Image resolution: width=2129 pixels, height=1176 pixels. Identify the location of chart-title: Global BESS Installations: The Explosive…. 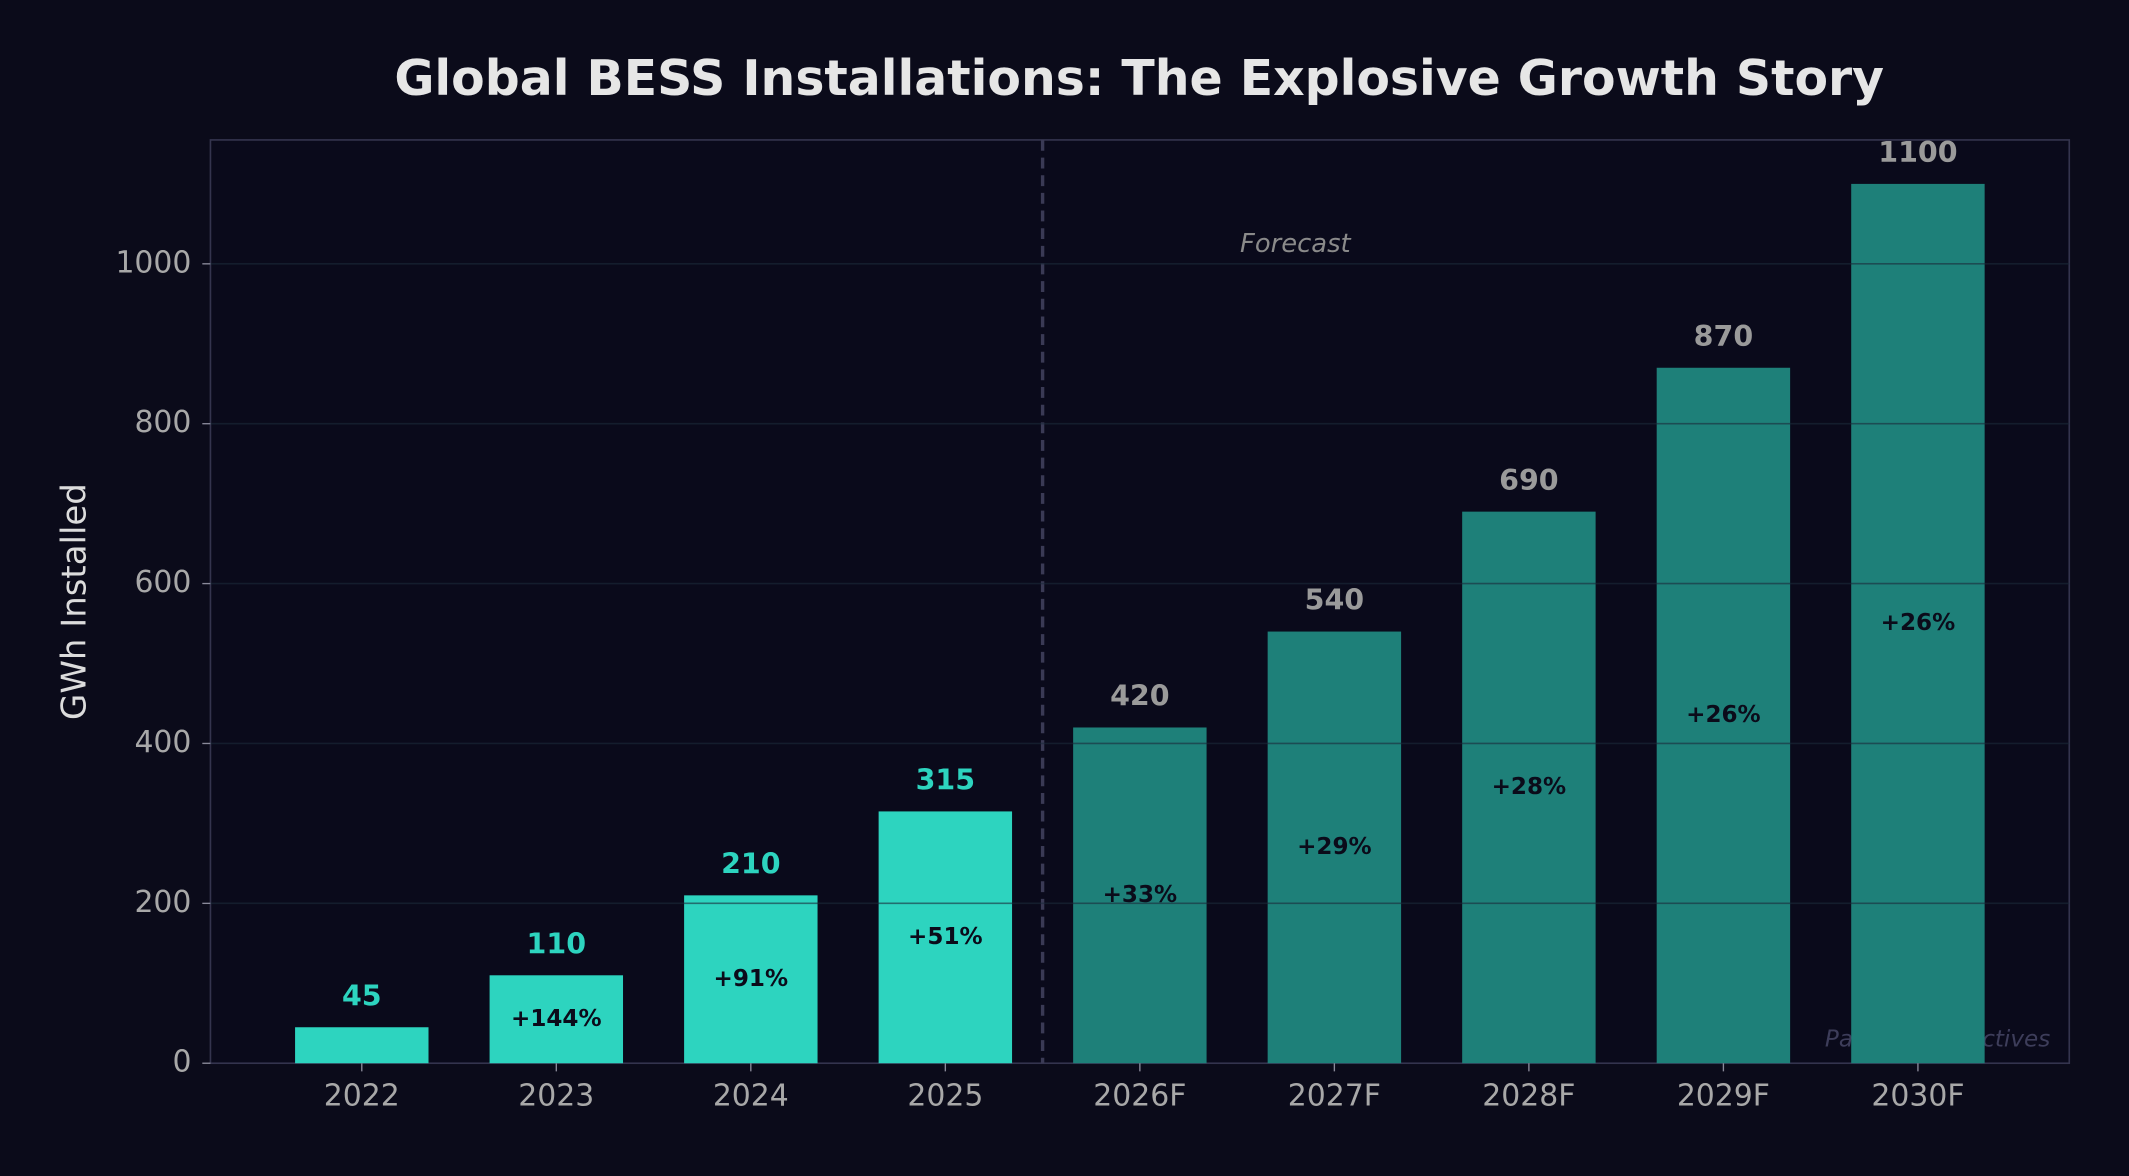
(1139, 78).